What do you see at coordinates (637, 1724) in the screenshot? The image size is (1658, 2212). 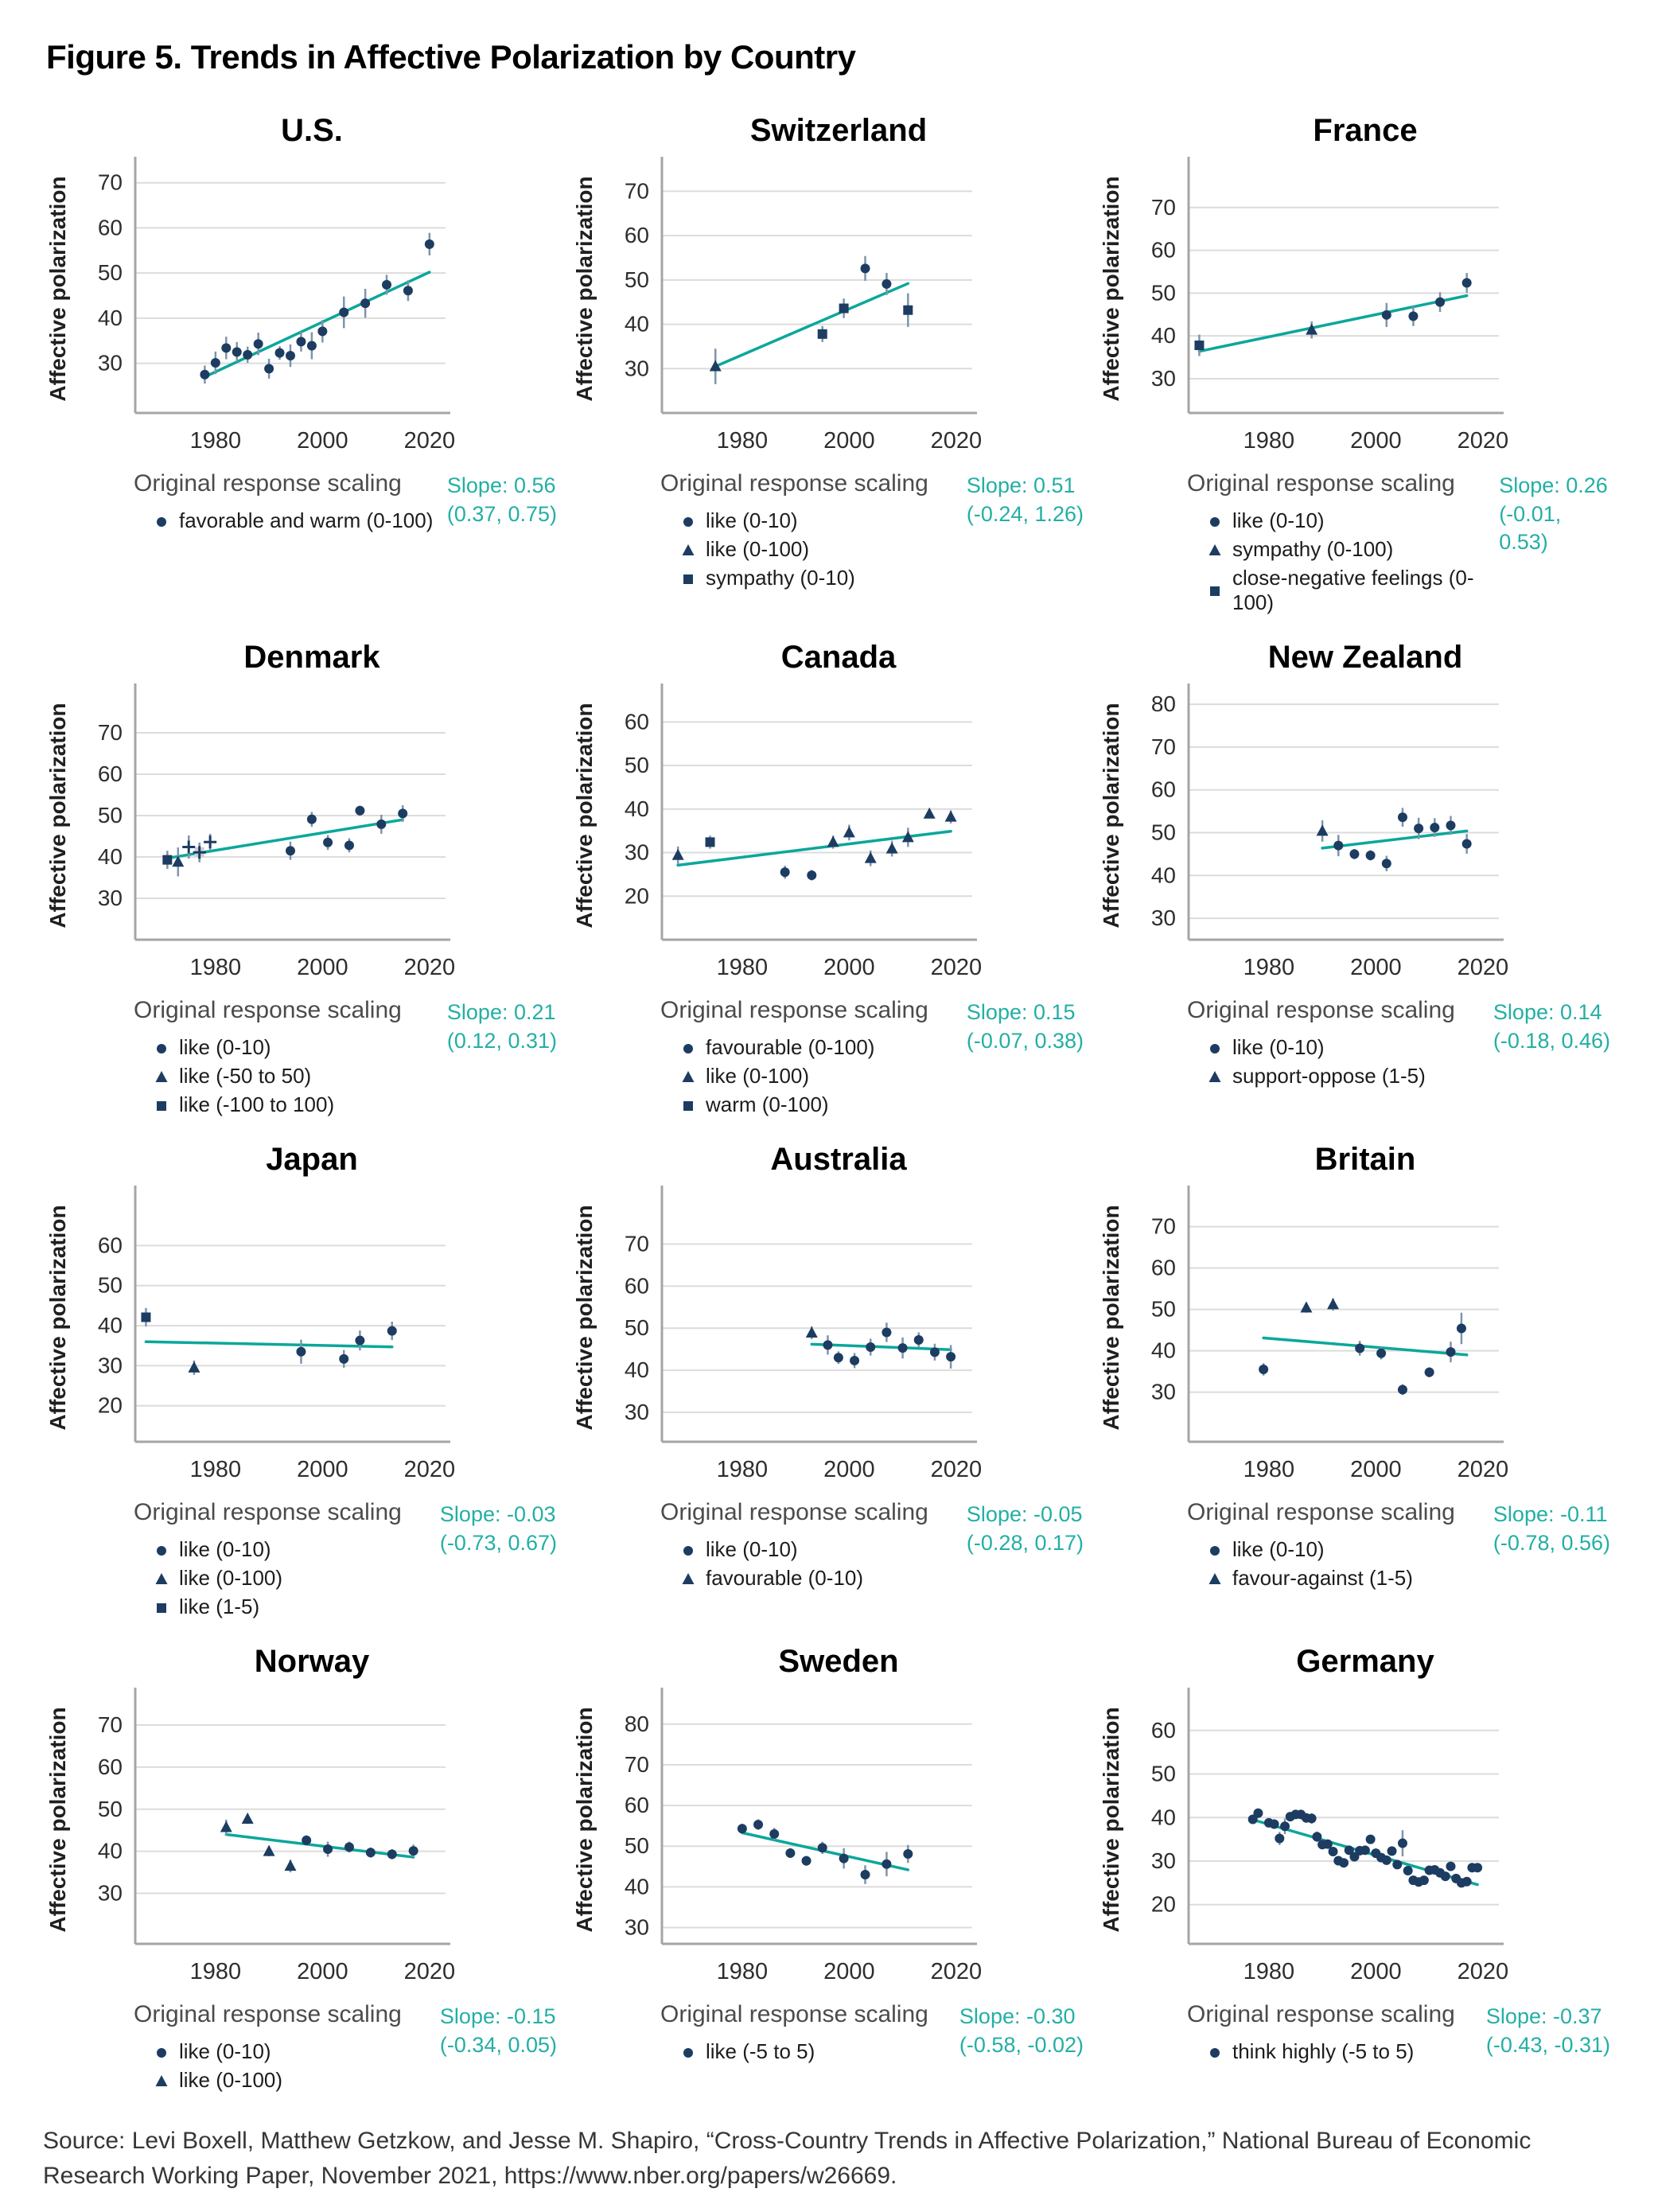 I see `y-axis-tick-label: 80` at bounding box center [637, 1724].